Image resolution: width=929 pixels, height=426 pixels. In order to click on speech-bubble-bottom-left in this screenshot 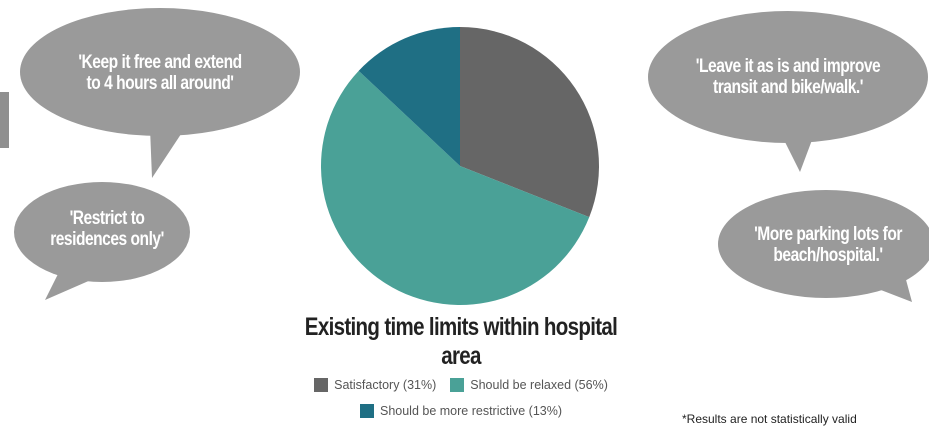, I will do `click(102, 241)`.